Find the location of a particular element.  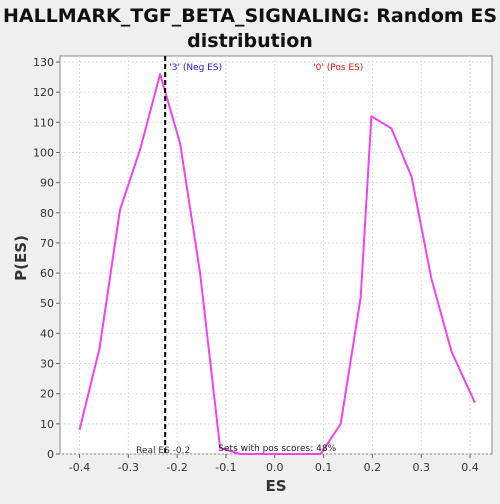

x-tick-label: 0.1 is located at coordinates (324, 467).